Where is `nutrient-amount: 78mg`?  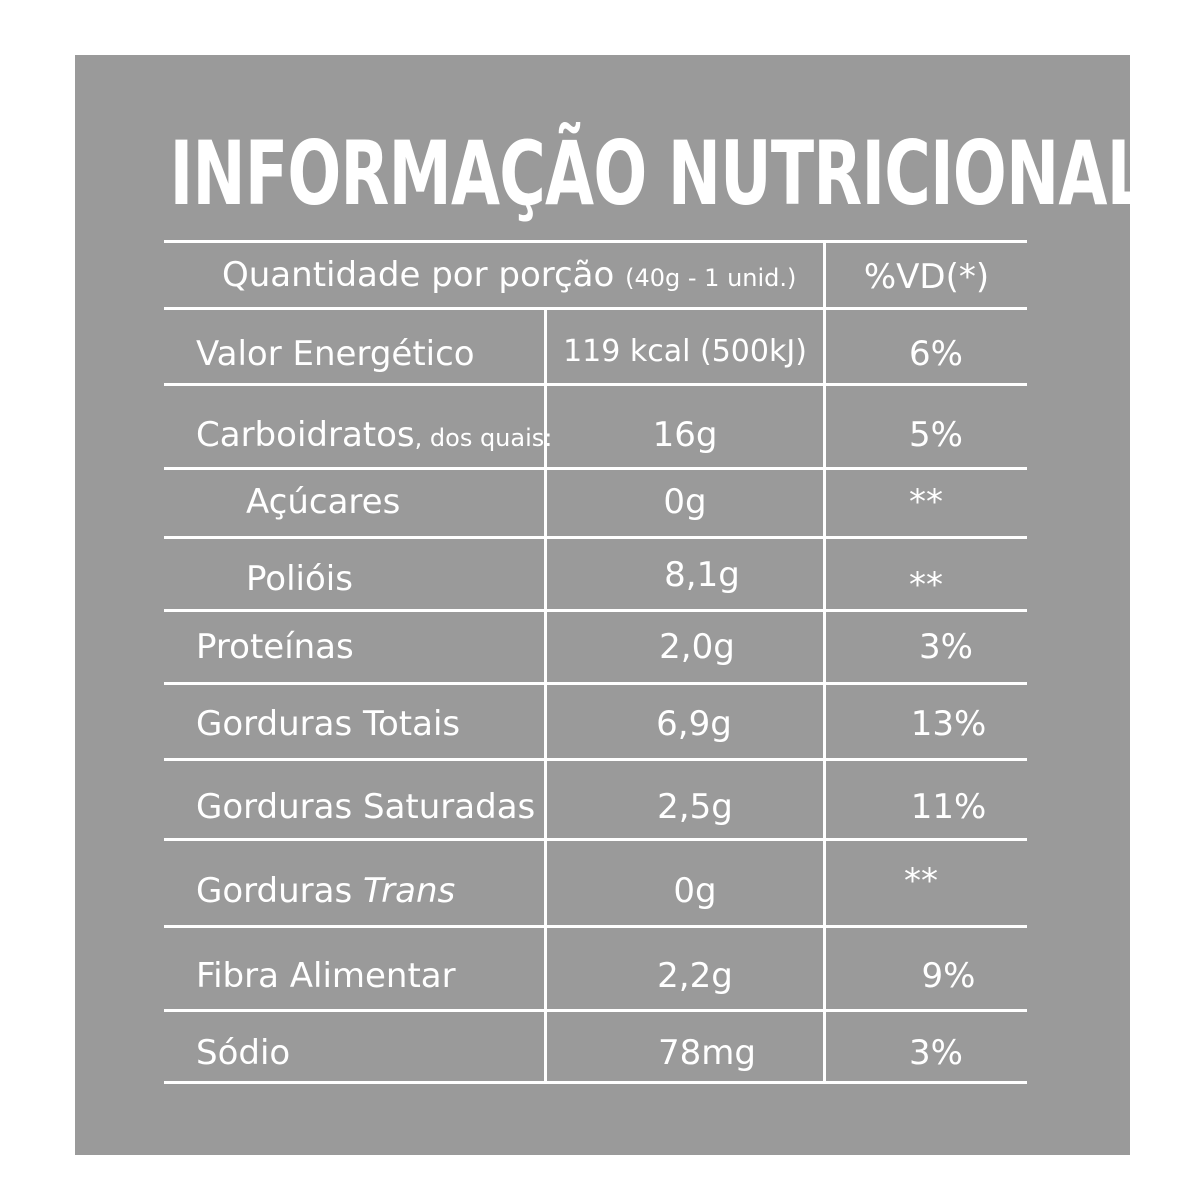 nutrient-amount: 78mg is located at coordinates (707, 1053).